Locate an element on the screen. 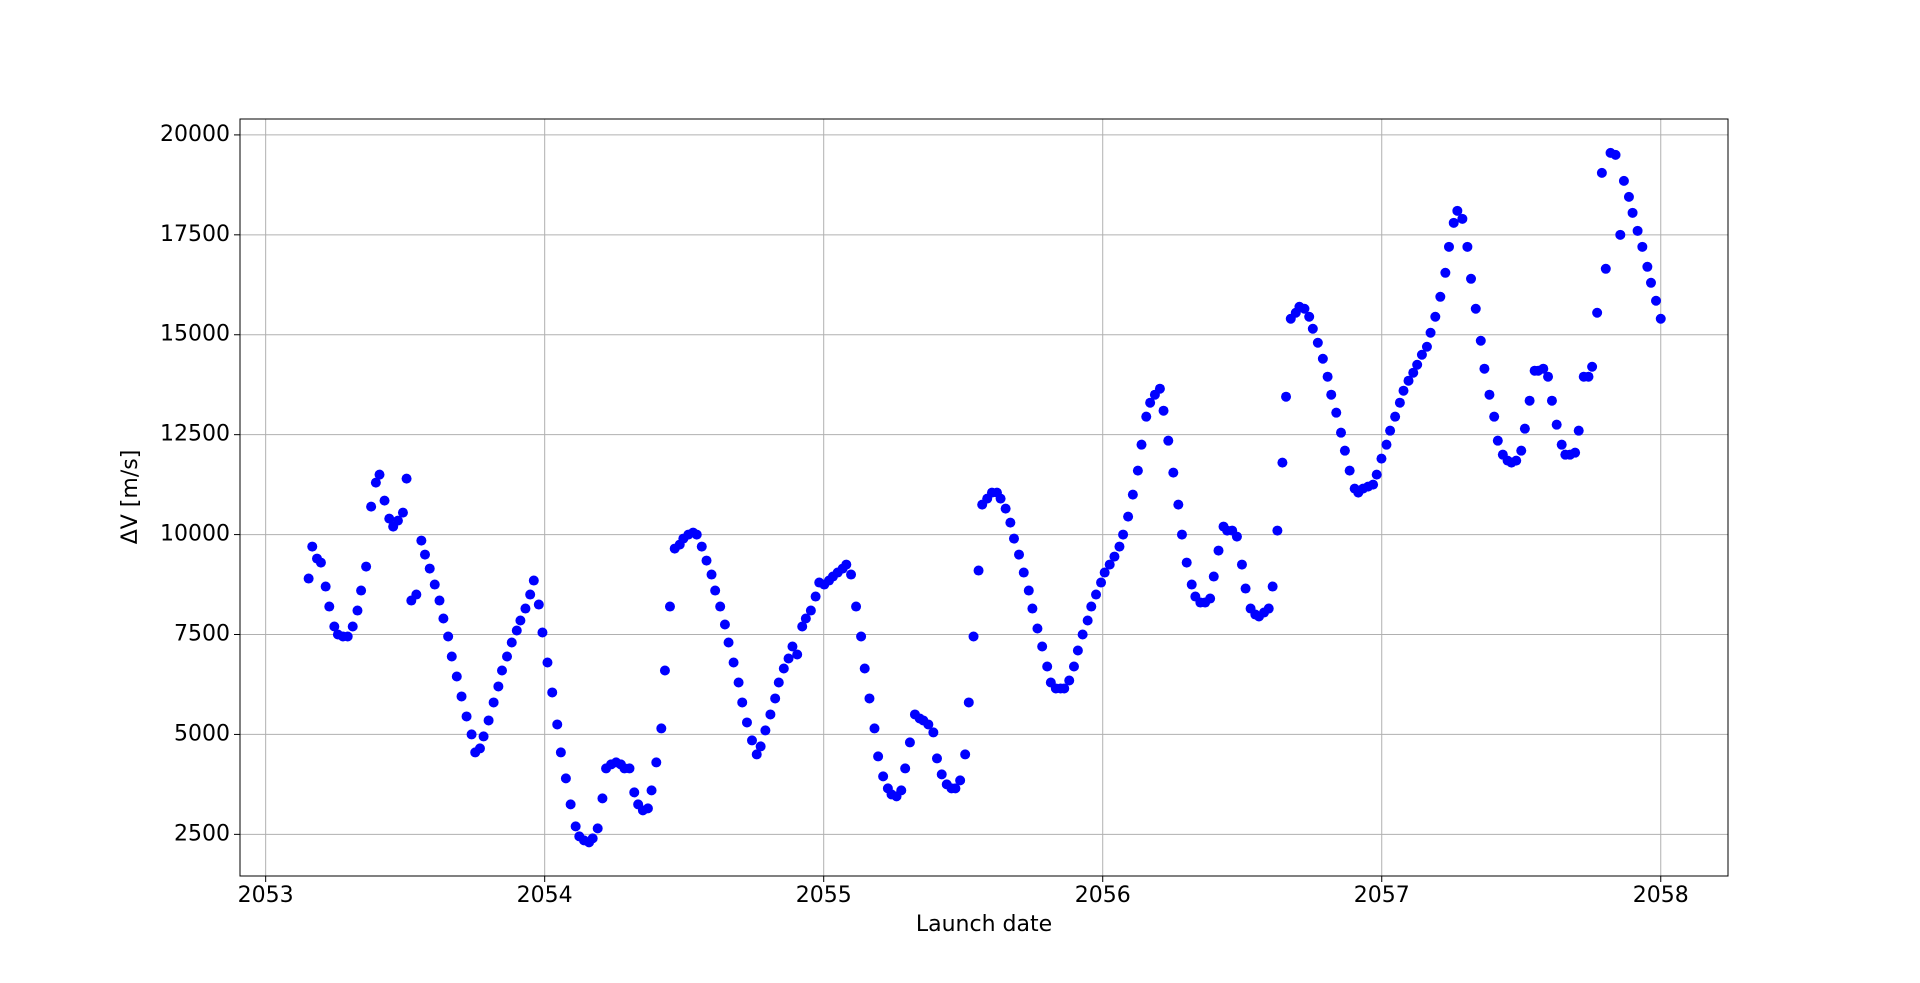  x-tick-label: 2057 is located at coordinates (1382, 895).